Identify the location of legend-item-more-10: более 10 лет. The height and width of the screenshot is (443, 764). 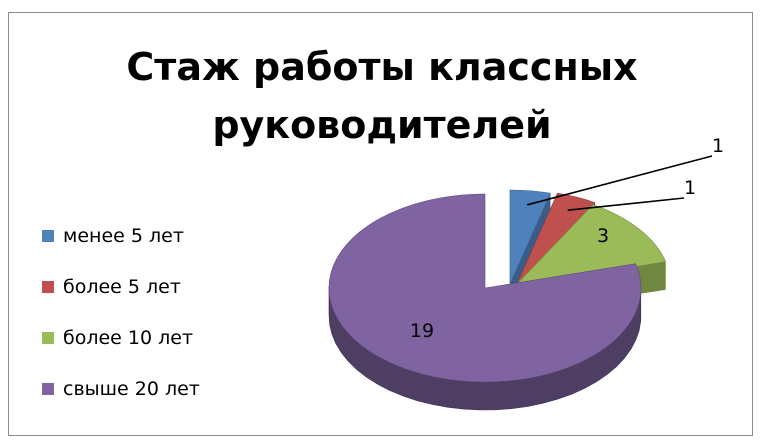
(121, 337).